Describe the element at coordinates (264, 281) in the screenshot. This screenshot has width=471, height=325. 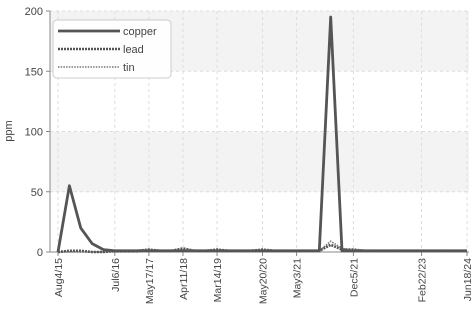
I see `x-tick-label: May20/20` at that location.